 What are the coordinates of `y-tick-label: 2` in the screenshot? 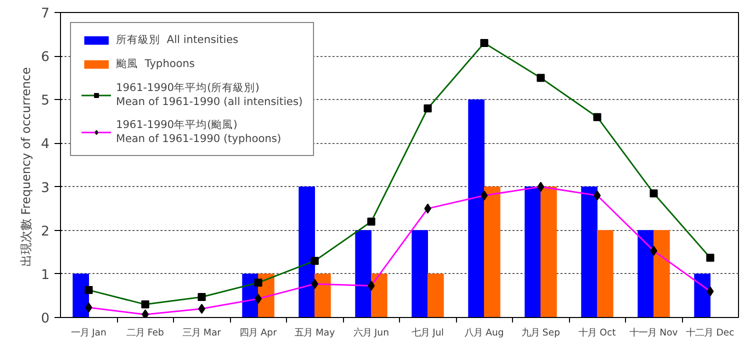 It's located at (45, 232).